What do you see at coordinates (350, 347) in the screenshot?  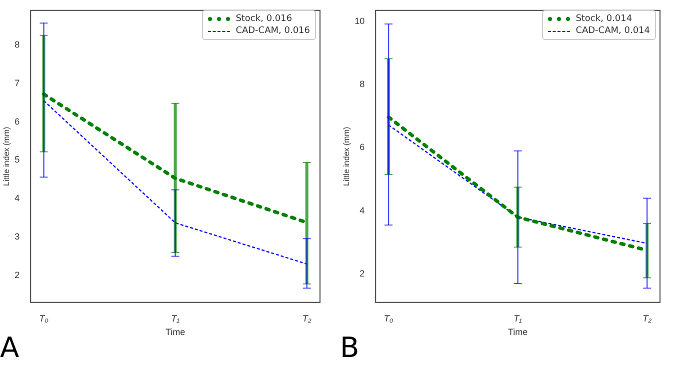 I see `text: B` at bounding box center [350, 347].